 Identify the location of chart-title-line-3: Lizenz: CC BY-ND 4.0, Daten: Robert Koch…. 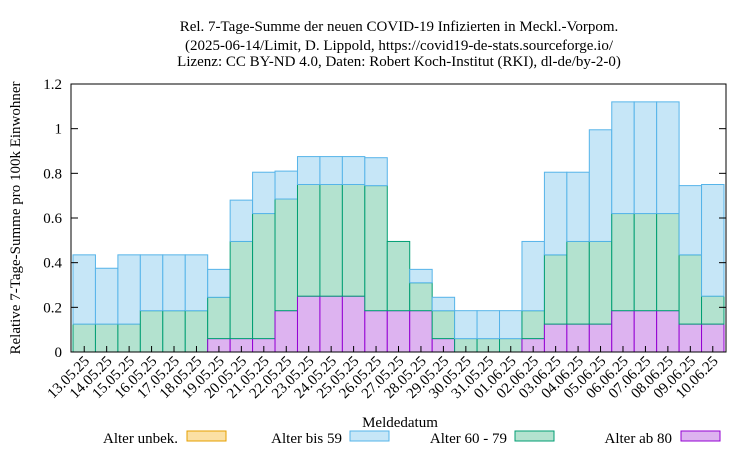
(399, 62).